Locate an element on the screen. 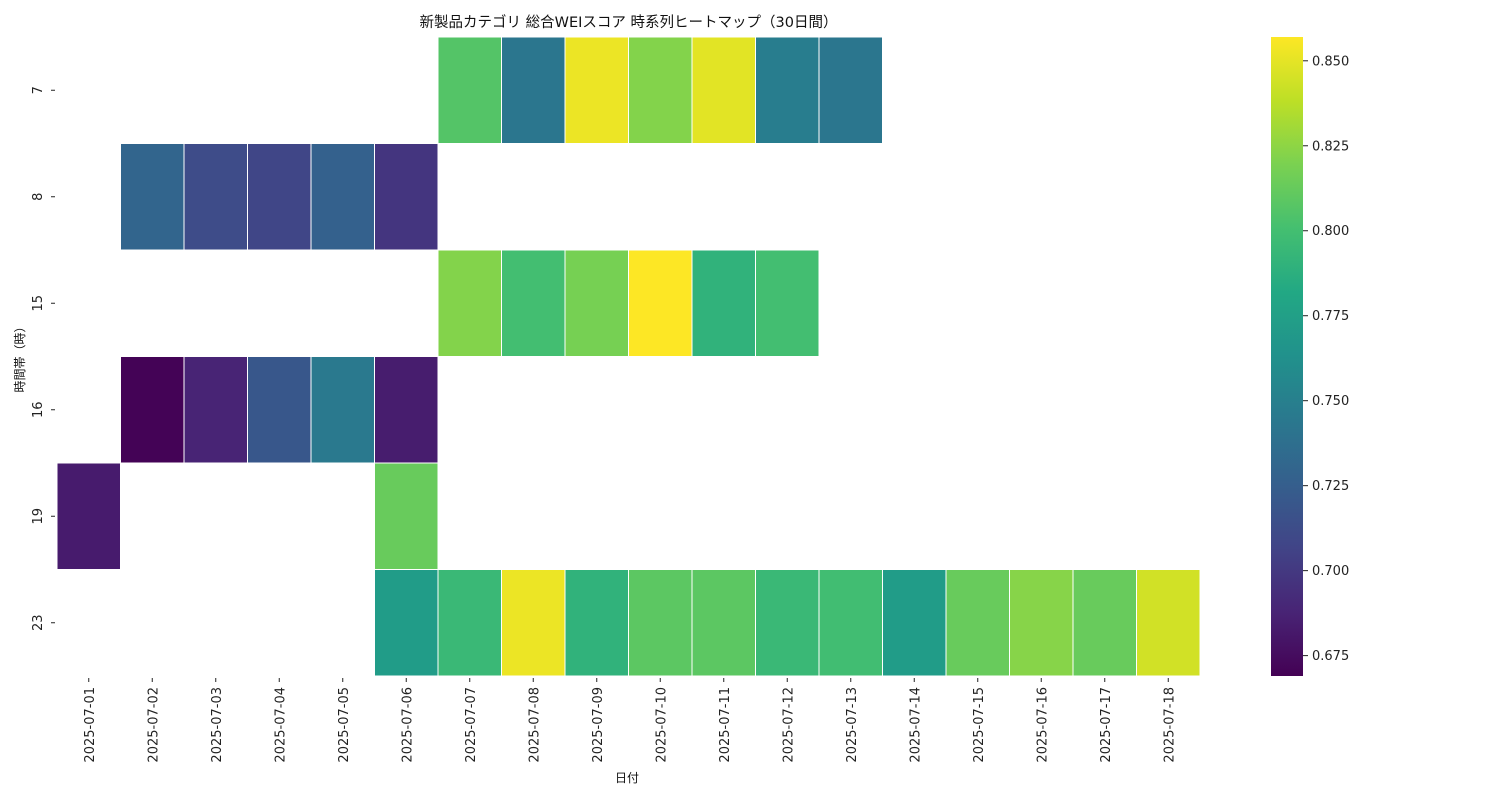 The width and height of the screenshot is (1500, 800). chart-title: 新製品カテゴリ 総合WEIスコア 時系列ヒートマップ（30日間） is located at coordinates (629, 22).